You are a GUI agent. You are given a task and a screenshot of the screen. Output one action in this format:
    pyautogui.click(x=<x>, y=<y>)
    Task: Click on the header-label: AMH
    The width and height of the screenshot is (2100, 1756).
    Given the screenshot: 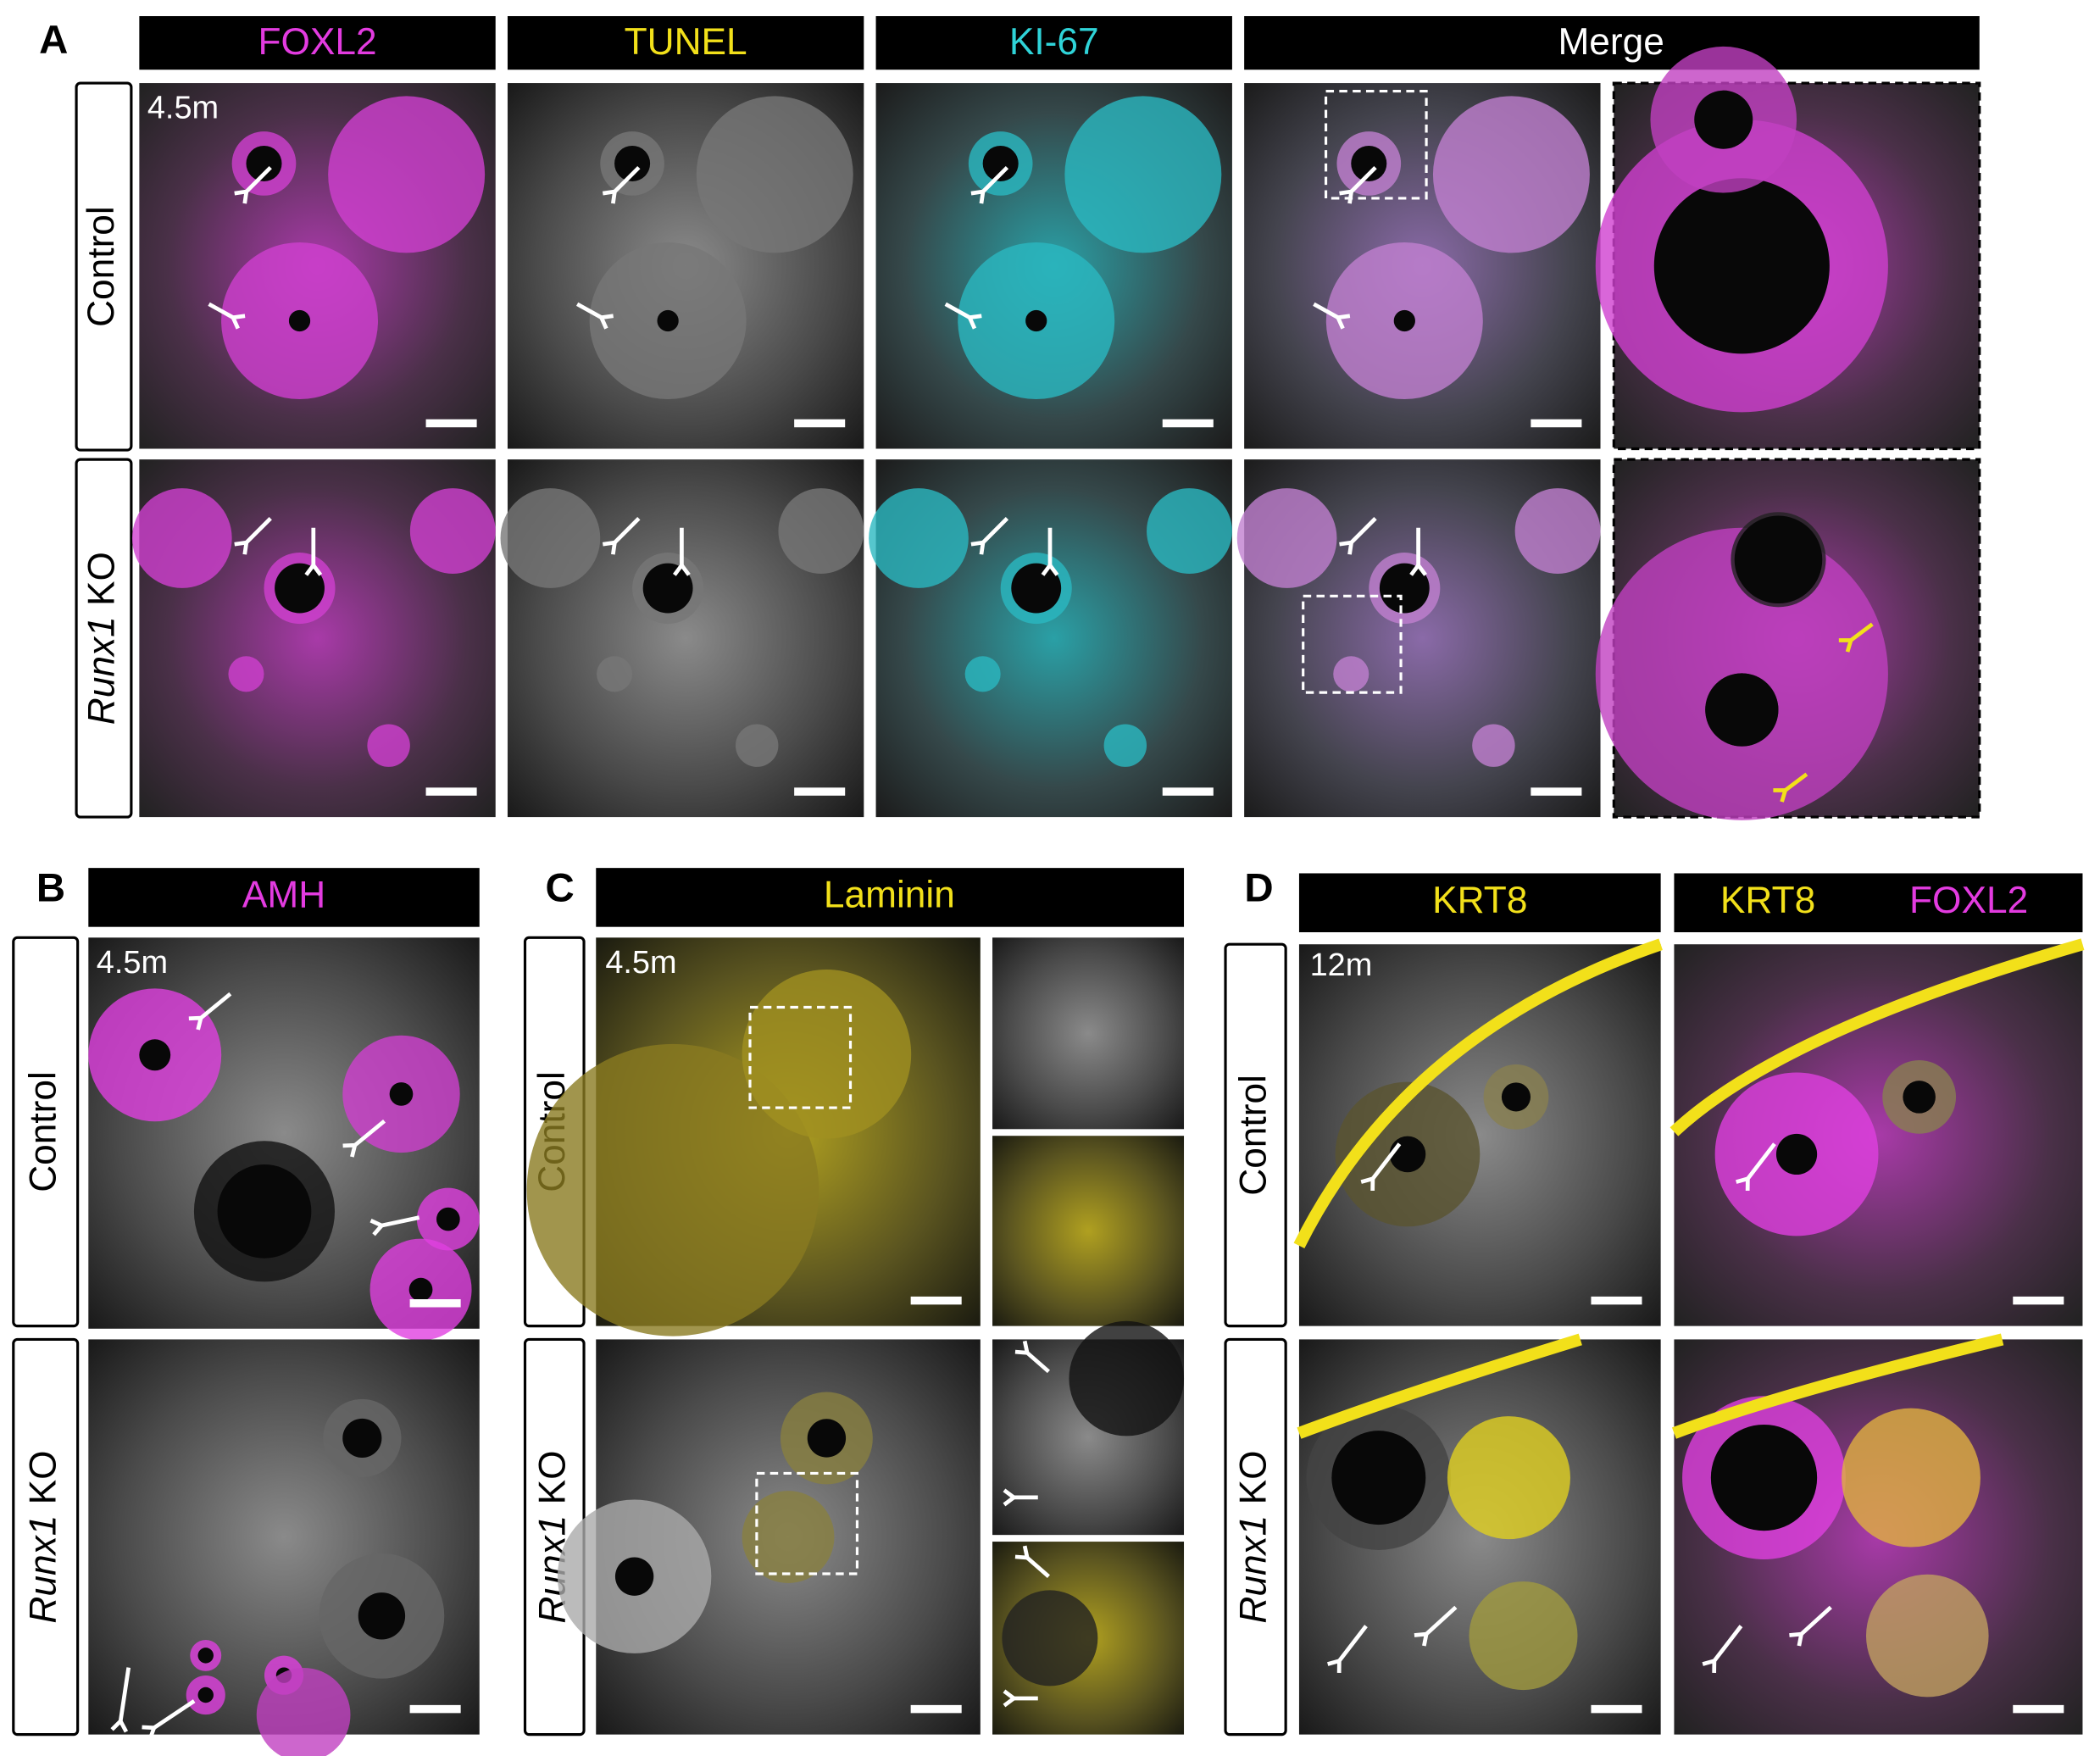 What is the action you would take?
    pyautogui.click(x=283, y=895)
    